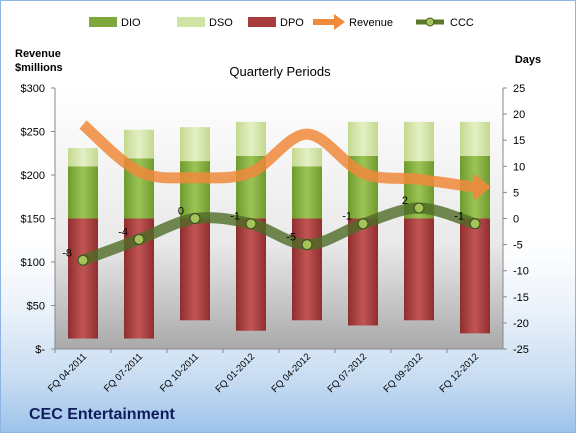 This screenshot has height=433, width=576. Describe the element at coordinates (291, 238) in the screenshot. I see `ccc-data-label: -5` at that location.